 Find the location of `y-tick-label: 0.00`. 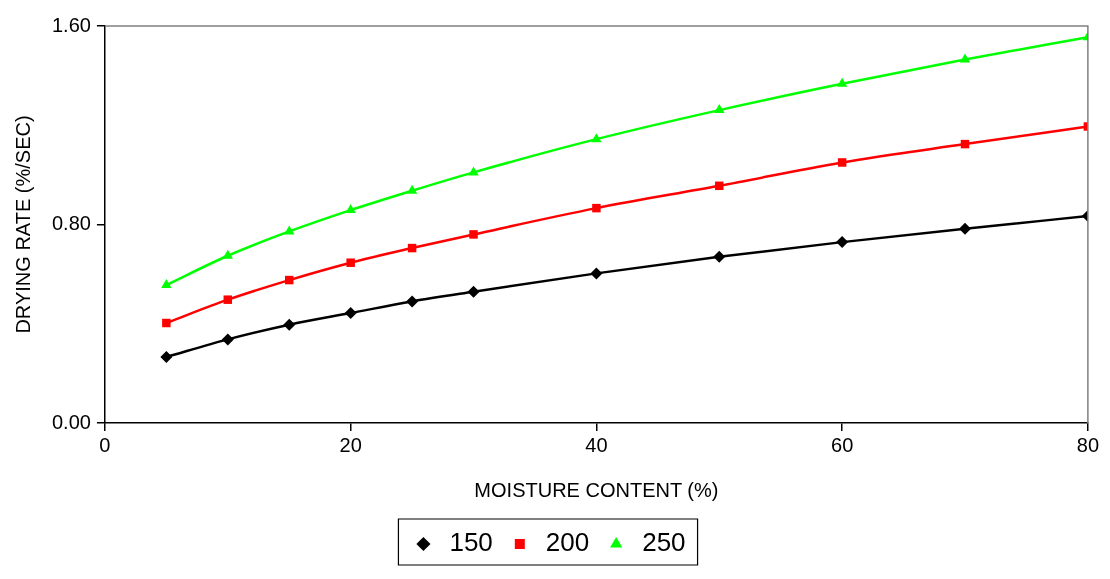

y-tick-label: 0.00 is located at coordinates (71, 421).